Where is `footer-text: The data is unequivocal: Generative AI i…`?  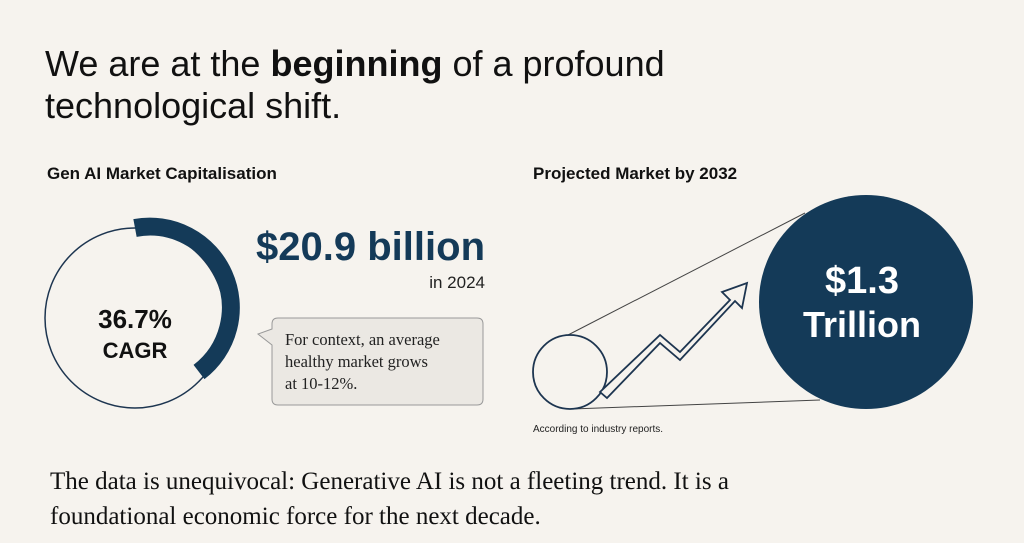 footer-text: The data is unequivocal: Generative AI i… is located at coordinates (389, 481).